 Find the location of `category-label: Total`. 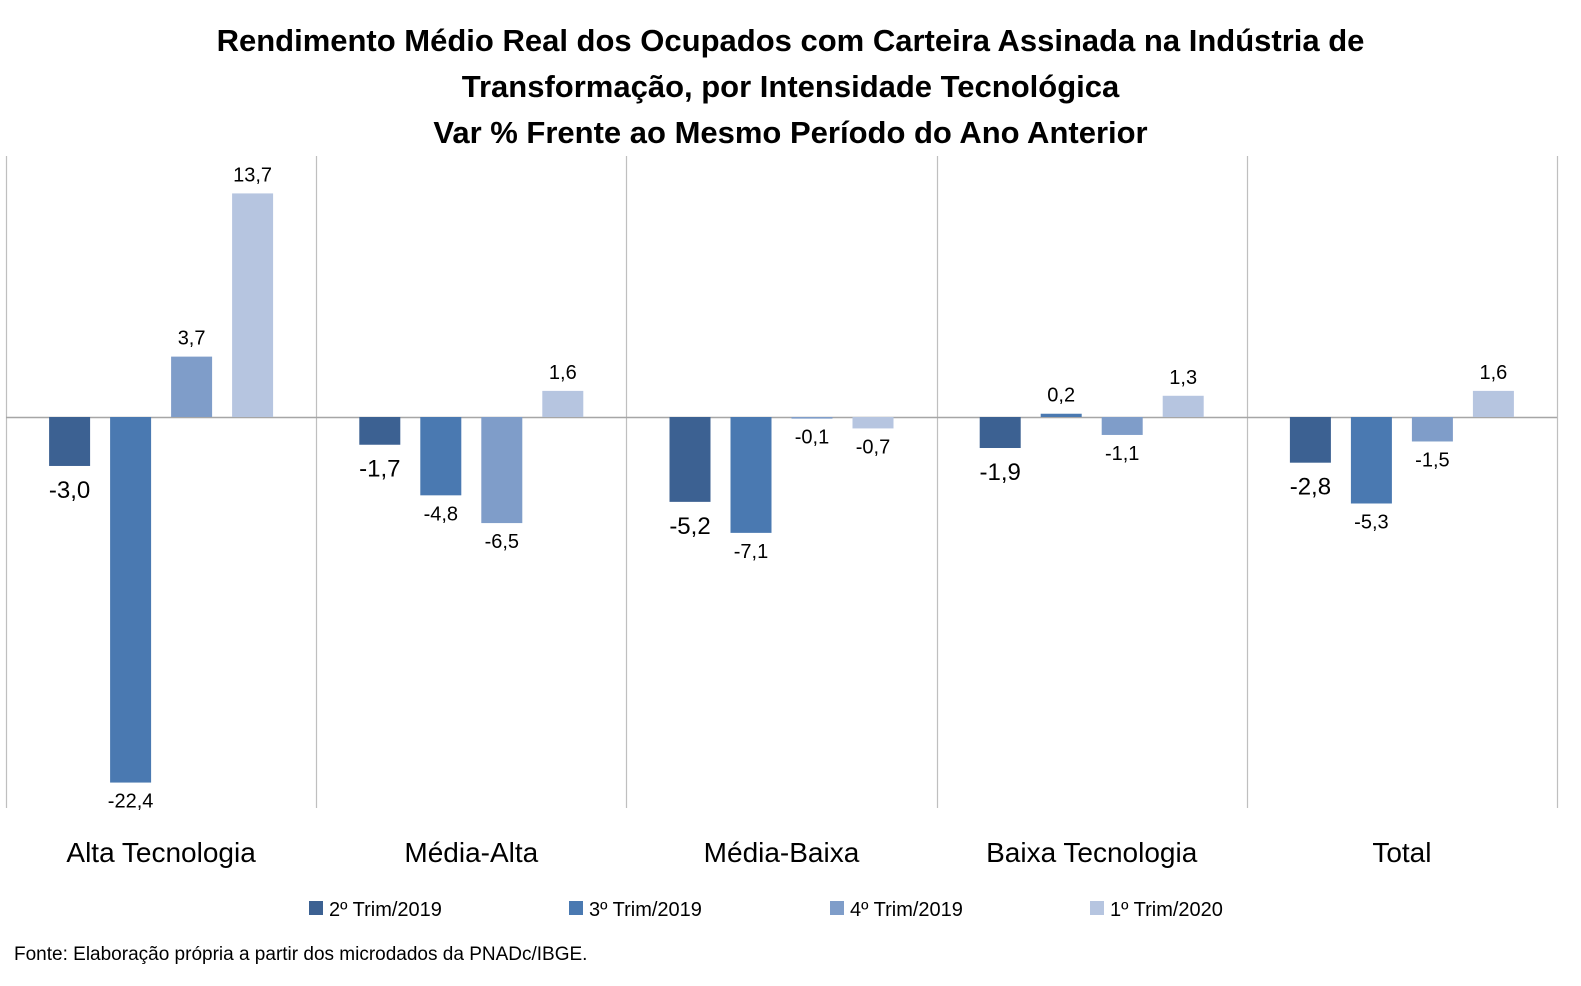

category-label: Total is located at coordinates (1401, 852).